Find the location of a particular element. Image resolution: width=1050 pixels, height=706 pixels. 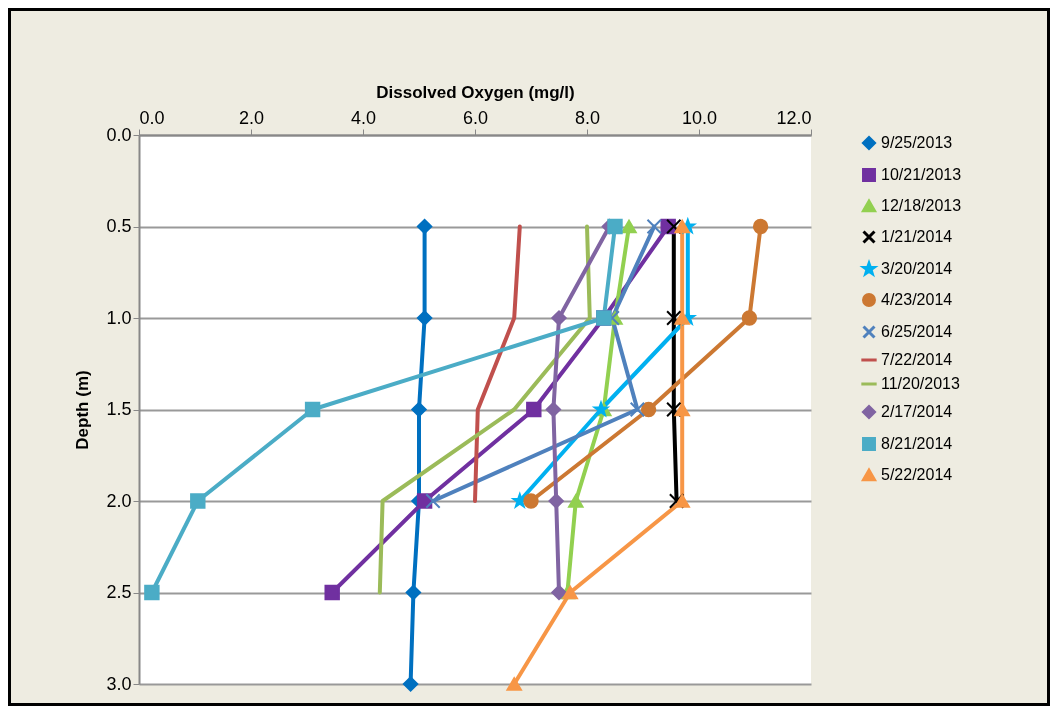

y-tick-label: 0.5 is located at coordinates (119, 226).